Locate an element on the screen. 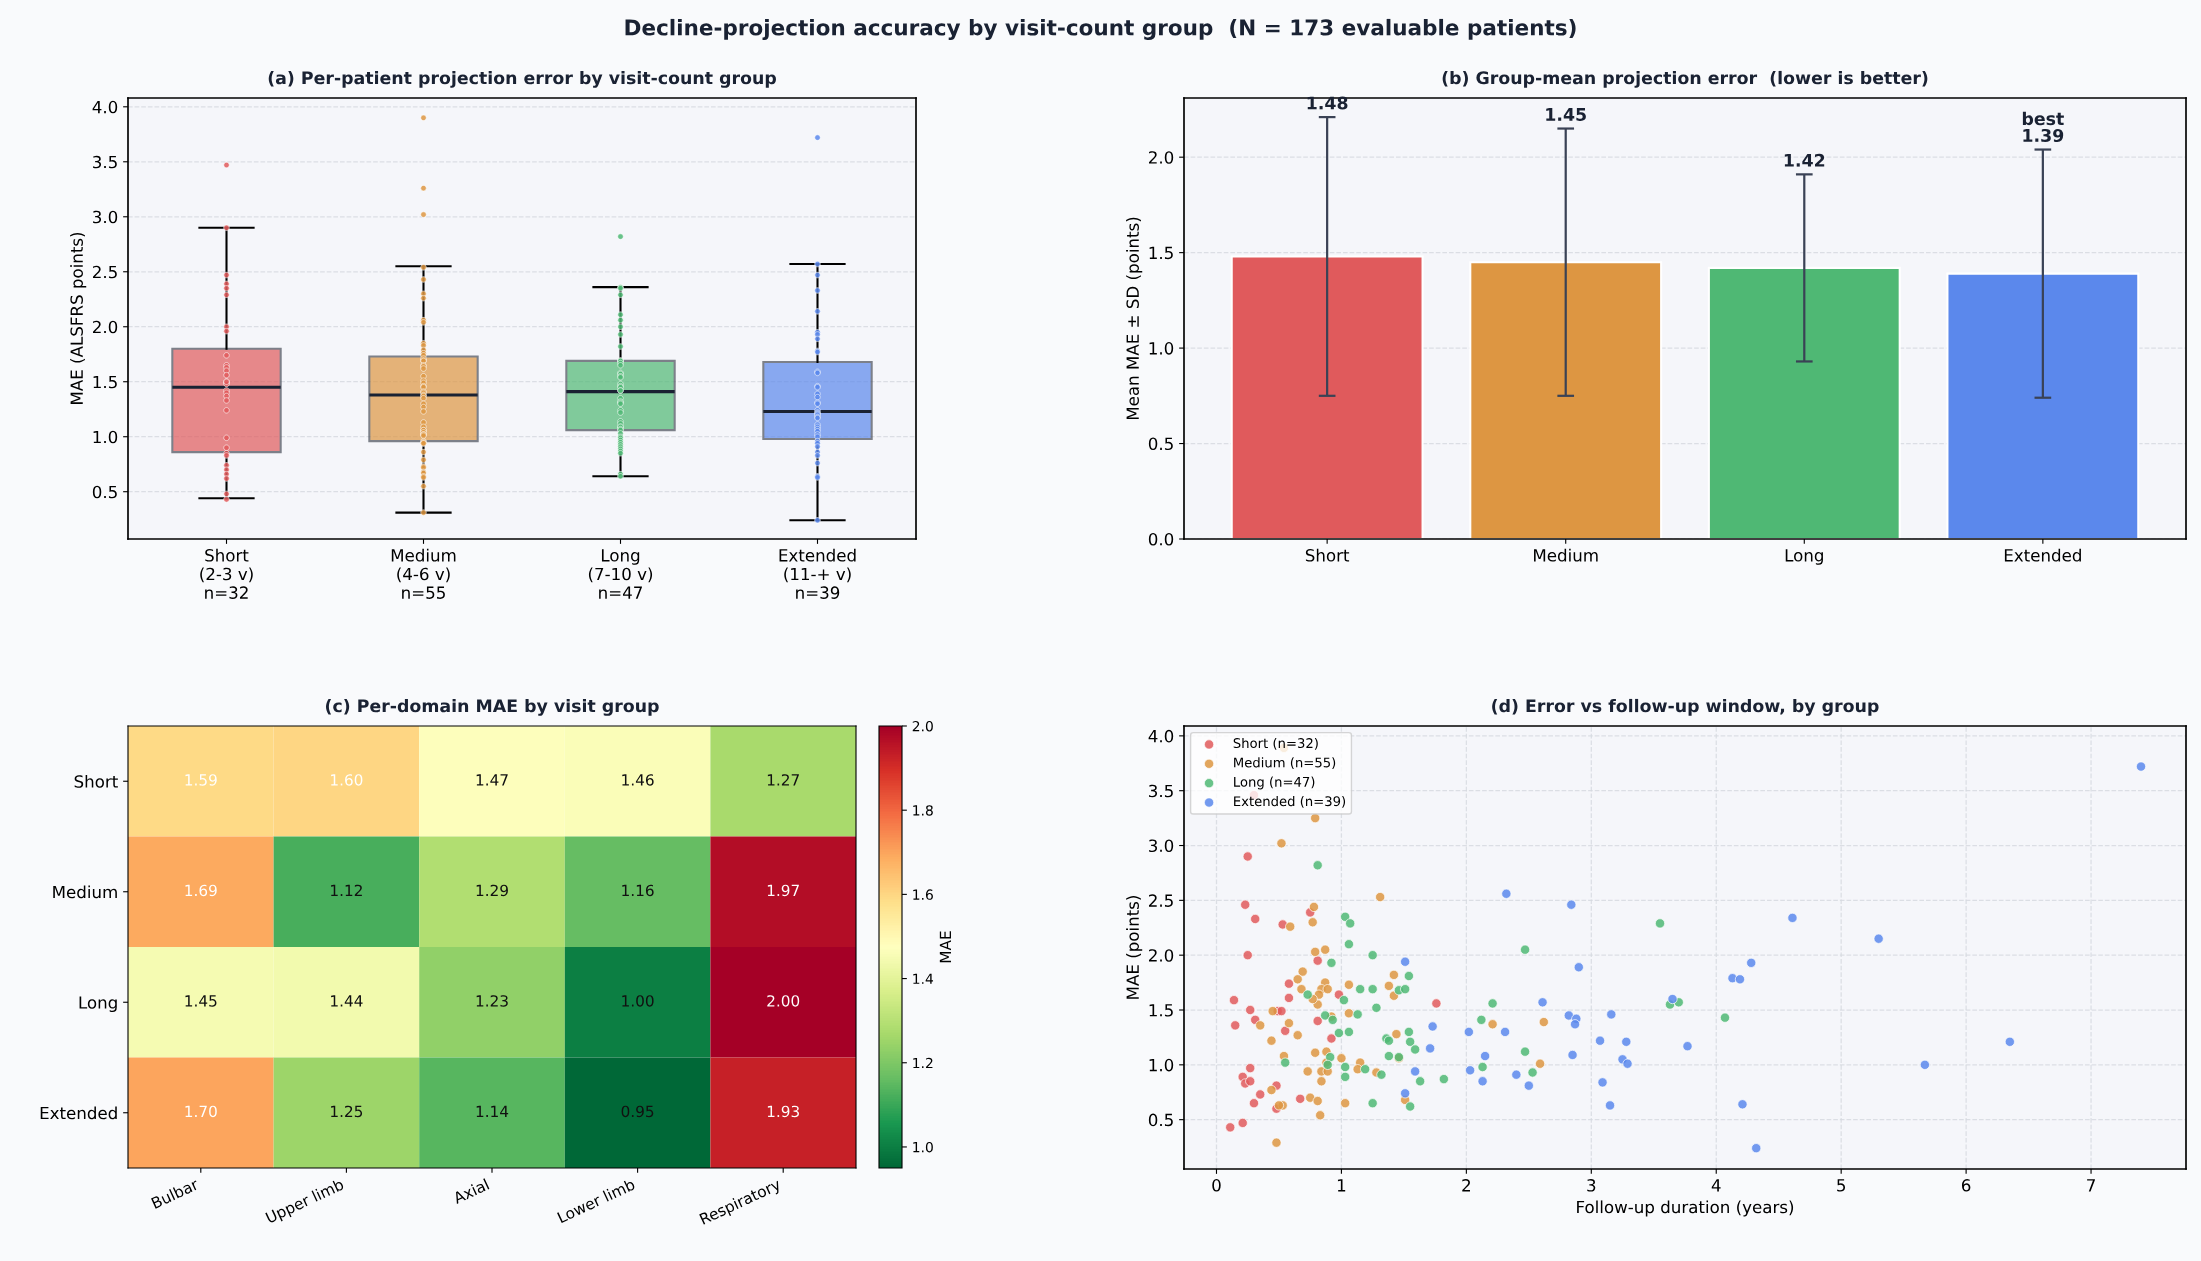 This screenshot has height=1261, width=2201. y-tick-label: Short is located at coordinates (96, 781).